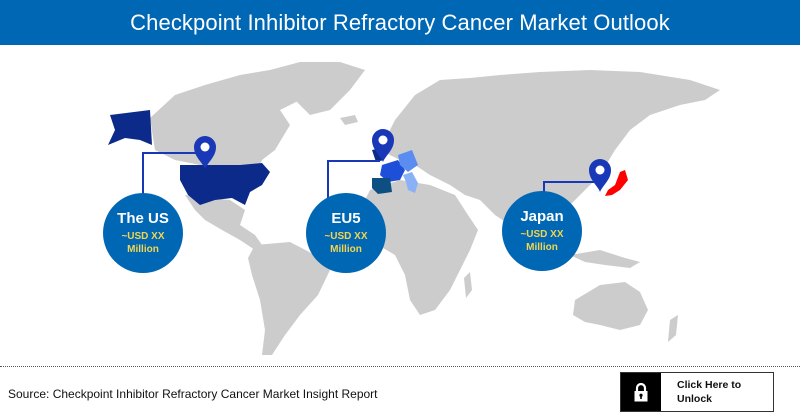 The width and height of the screenshot is (800, 420). Describe the element at coordinates (392, 171) in the screenshot. I see `france-region` at that location.